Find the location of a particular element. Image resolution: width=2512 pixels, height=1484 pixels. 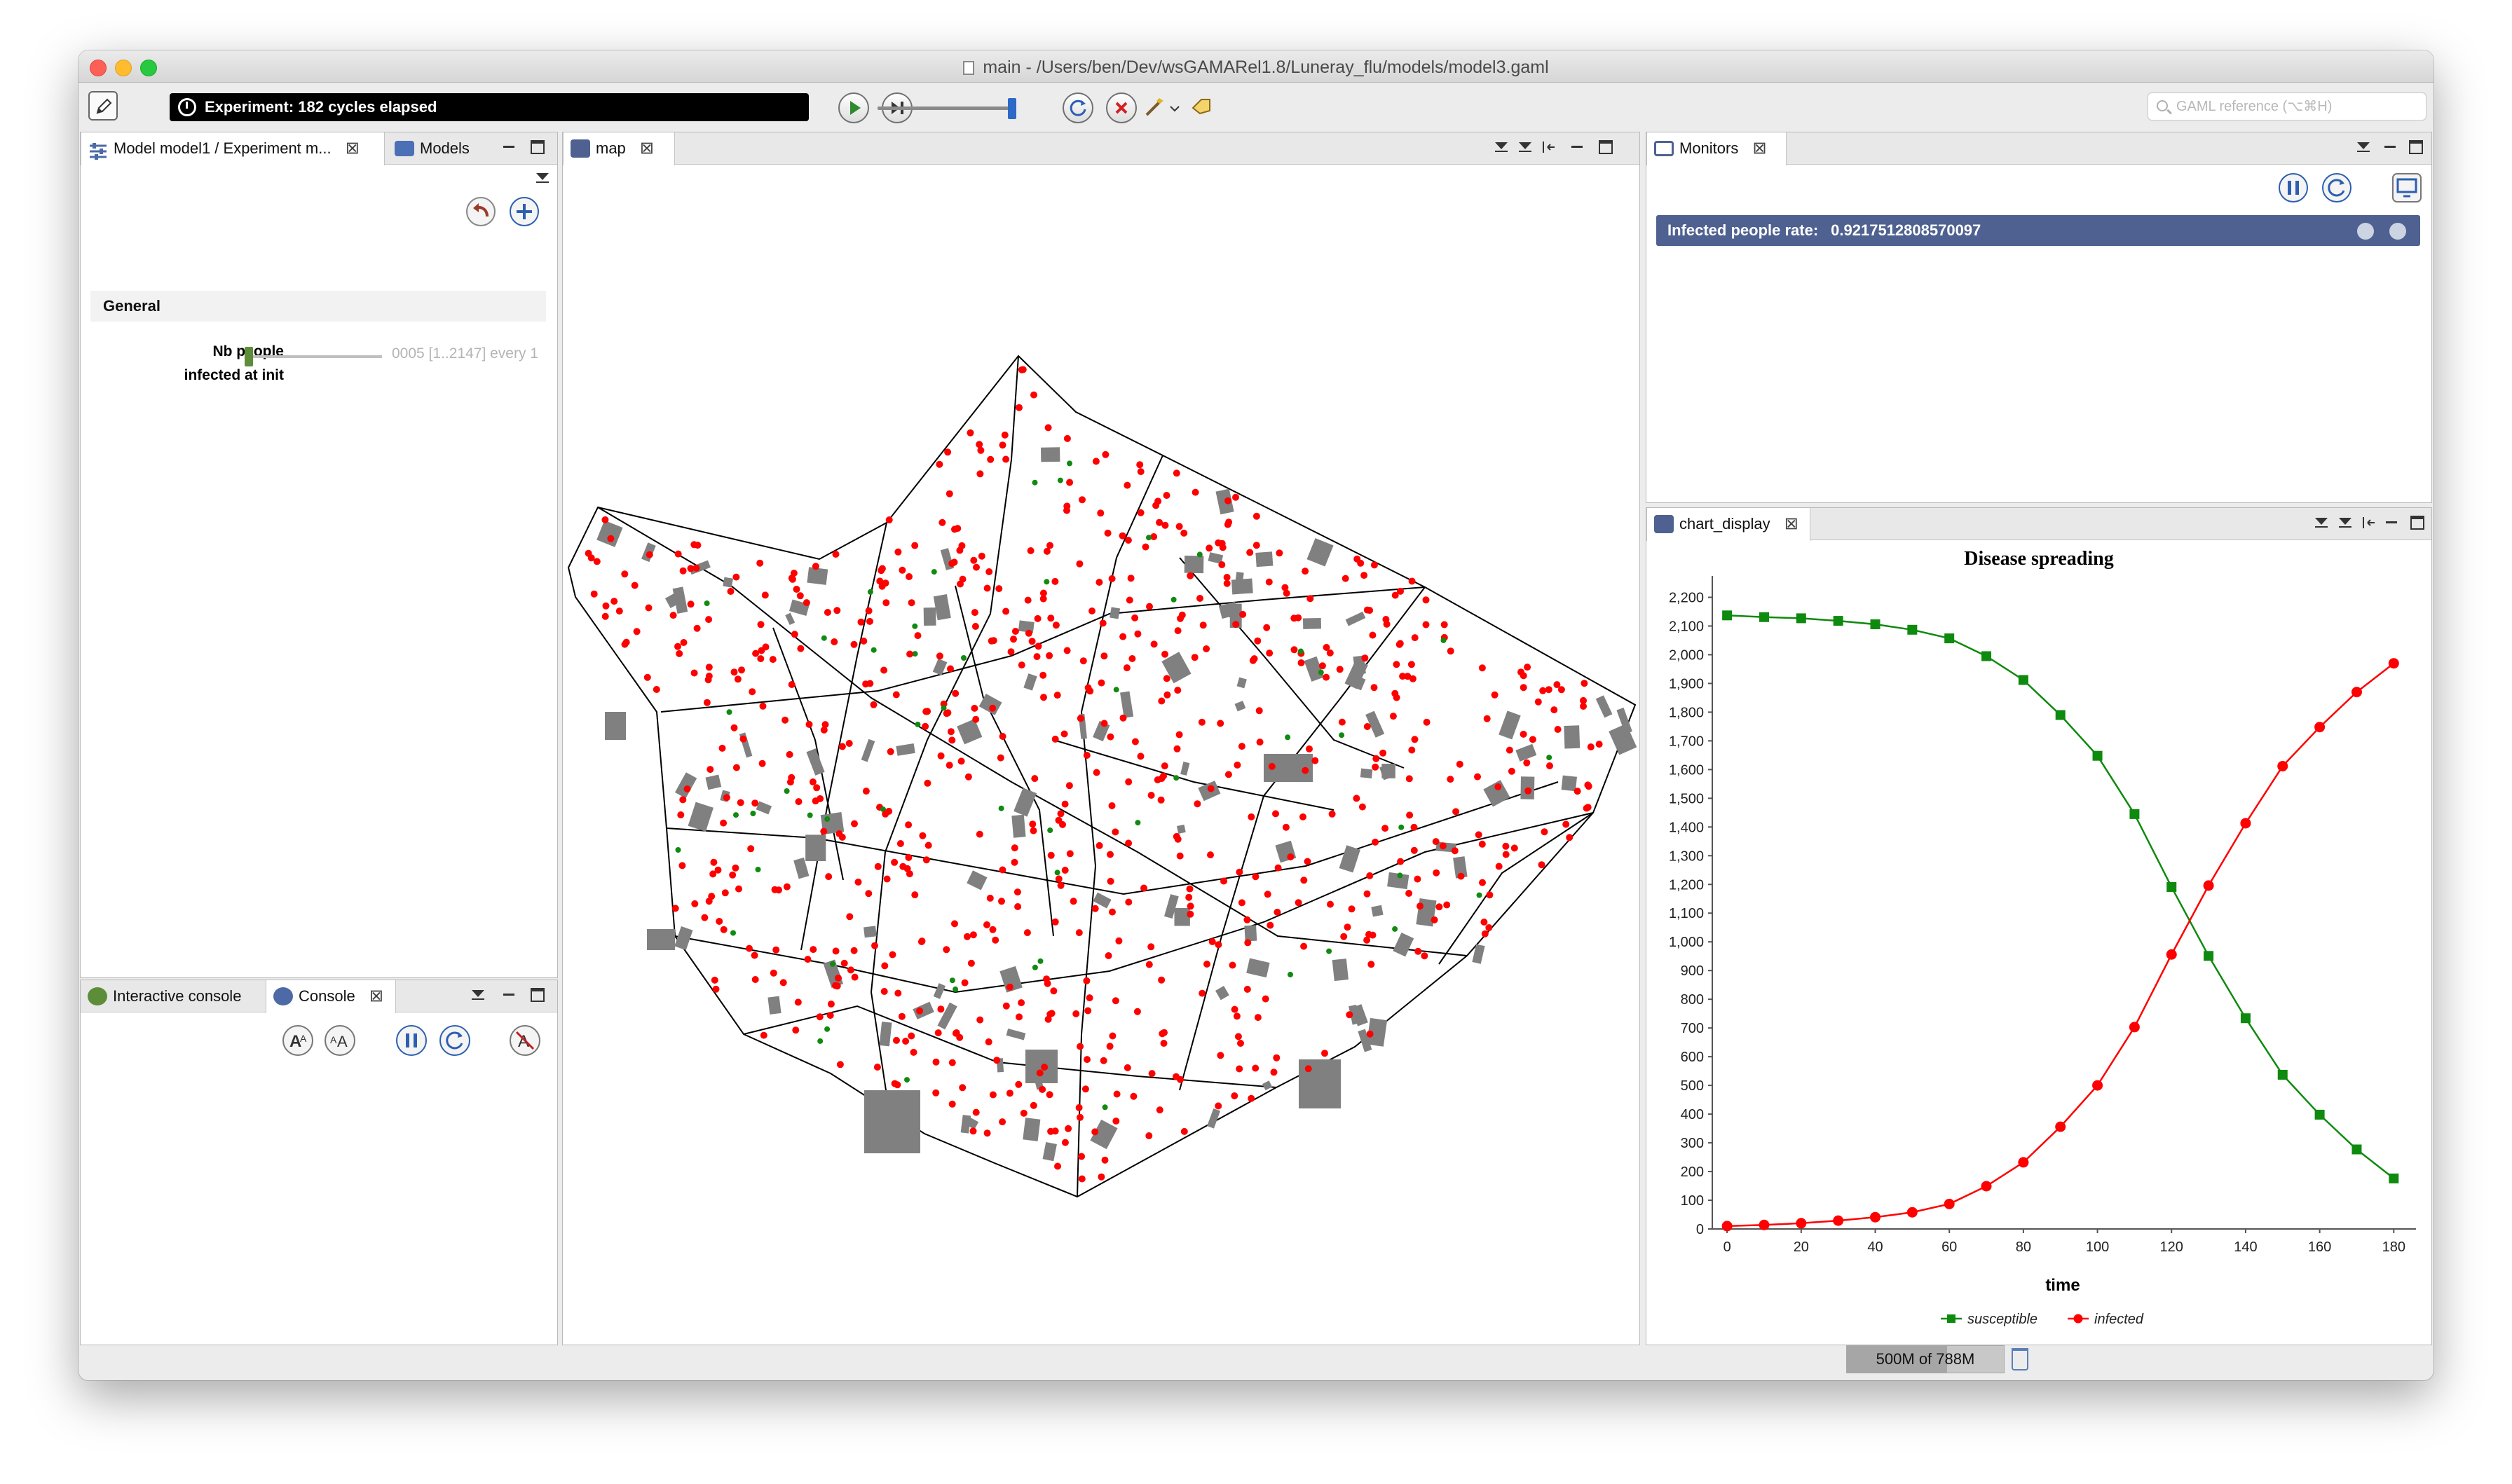

garbage-collect-icon is located at coordinates (2020, 1359).